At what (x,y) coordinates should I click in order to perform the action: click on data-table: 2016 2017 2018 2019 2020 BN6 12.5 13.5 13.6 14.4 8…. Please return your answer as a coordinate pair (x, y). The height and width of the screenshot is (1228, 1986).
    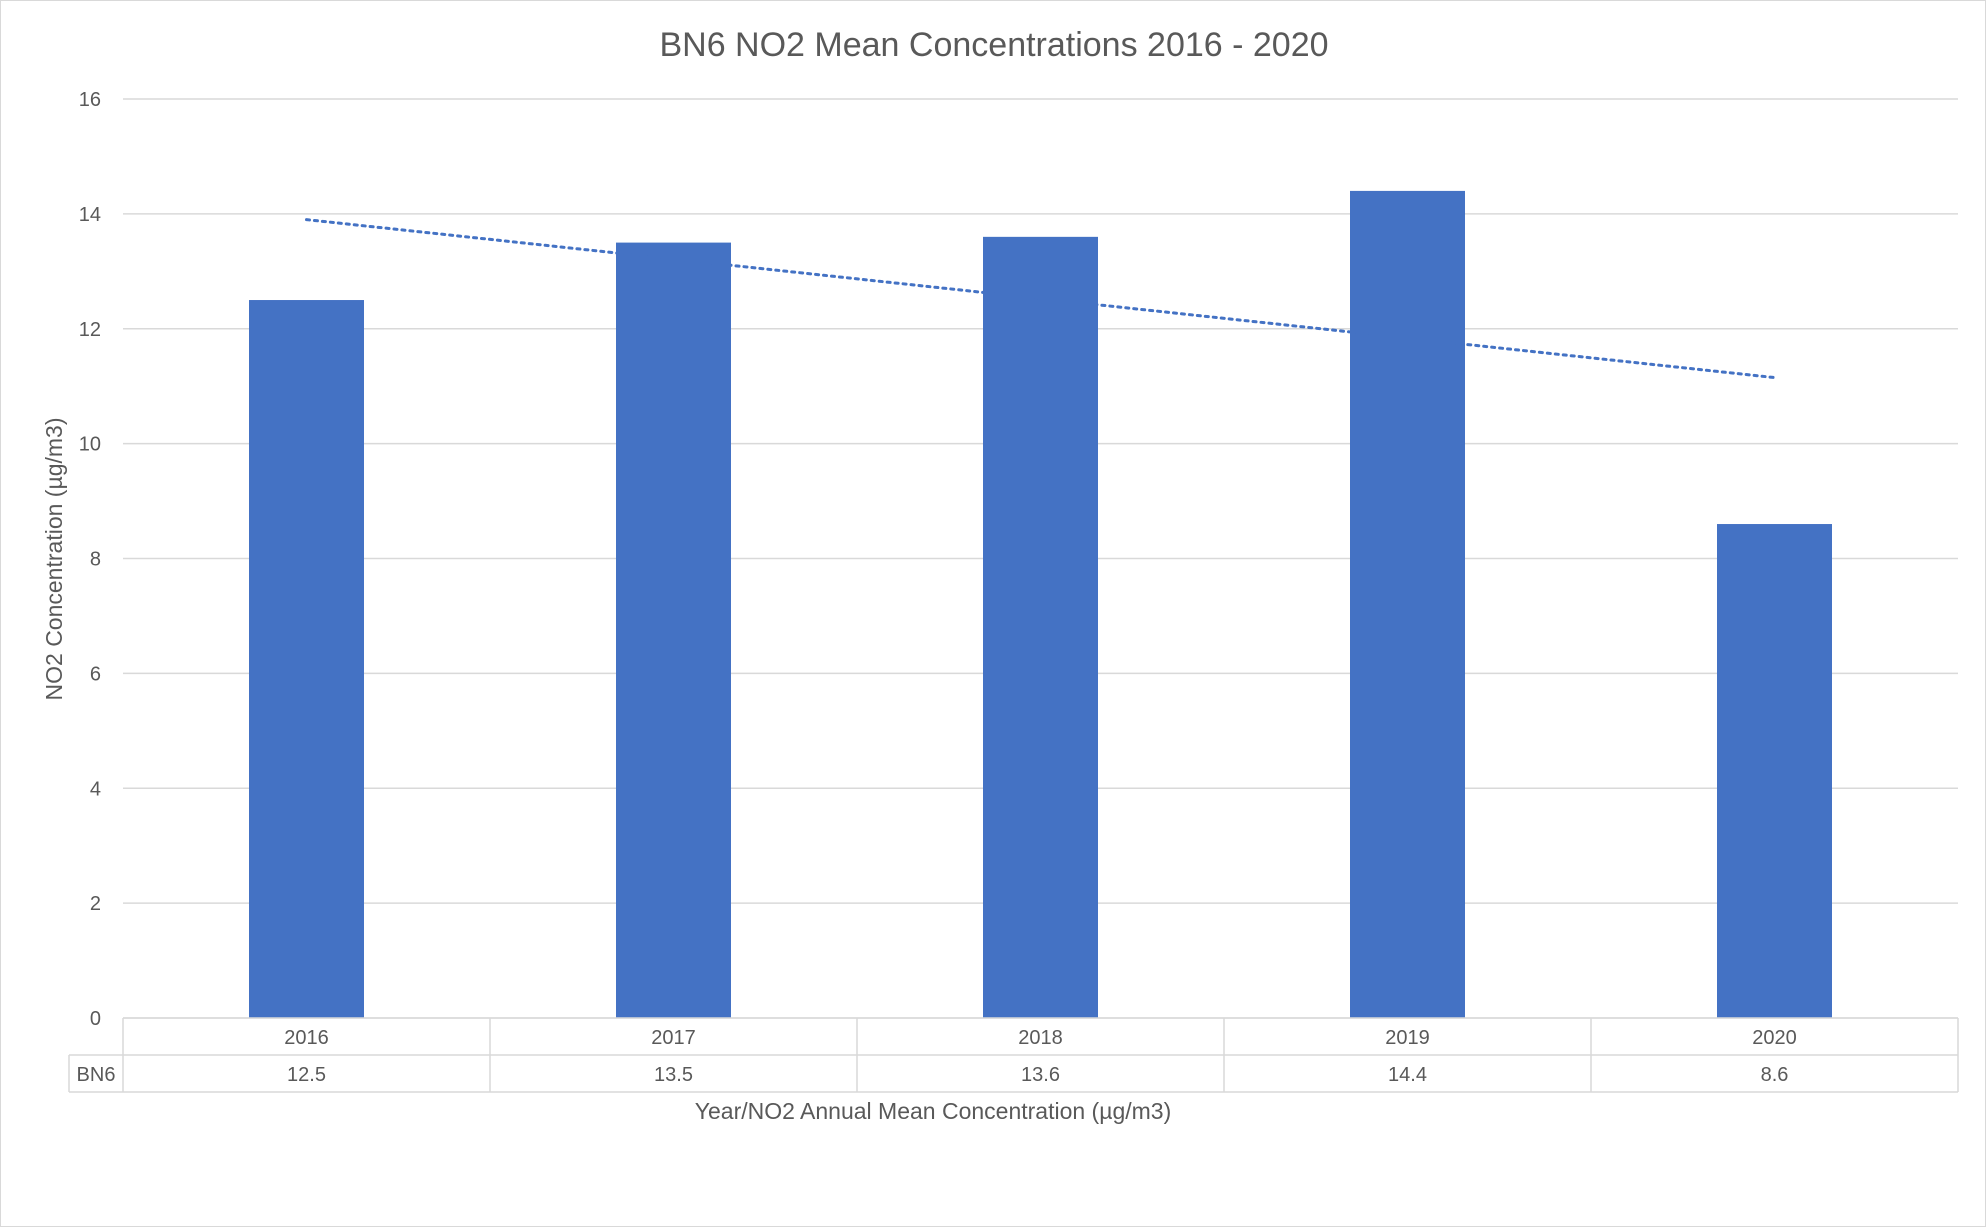
    Looking at the image, I should click on (1013, 1055).